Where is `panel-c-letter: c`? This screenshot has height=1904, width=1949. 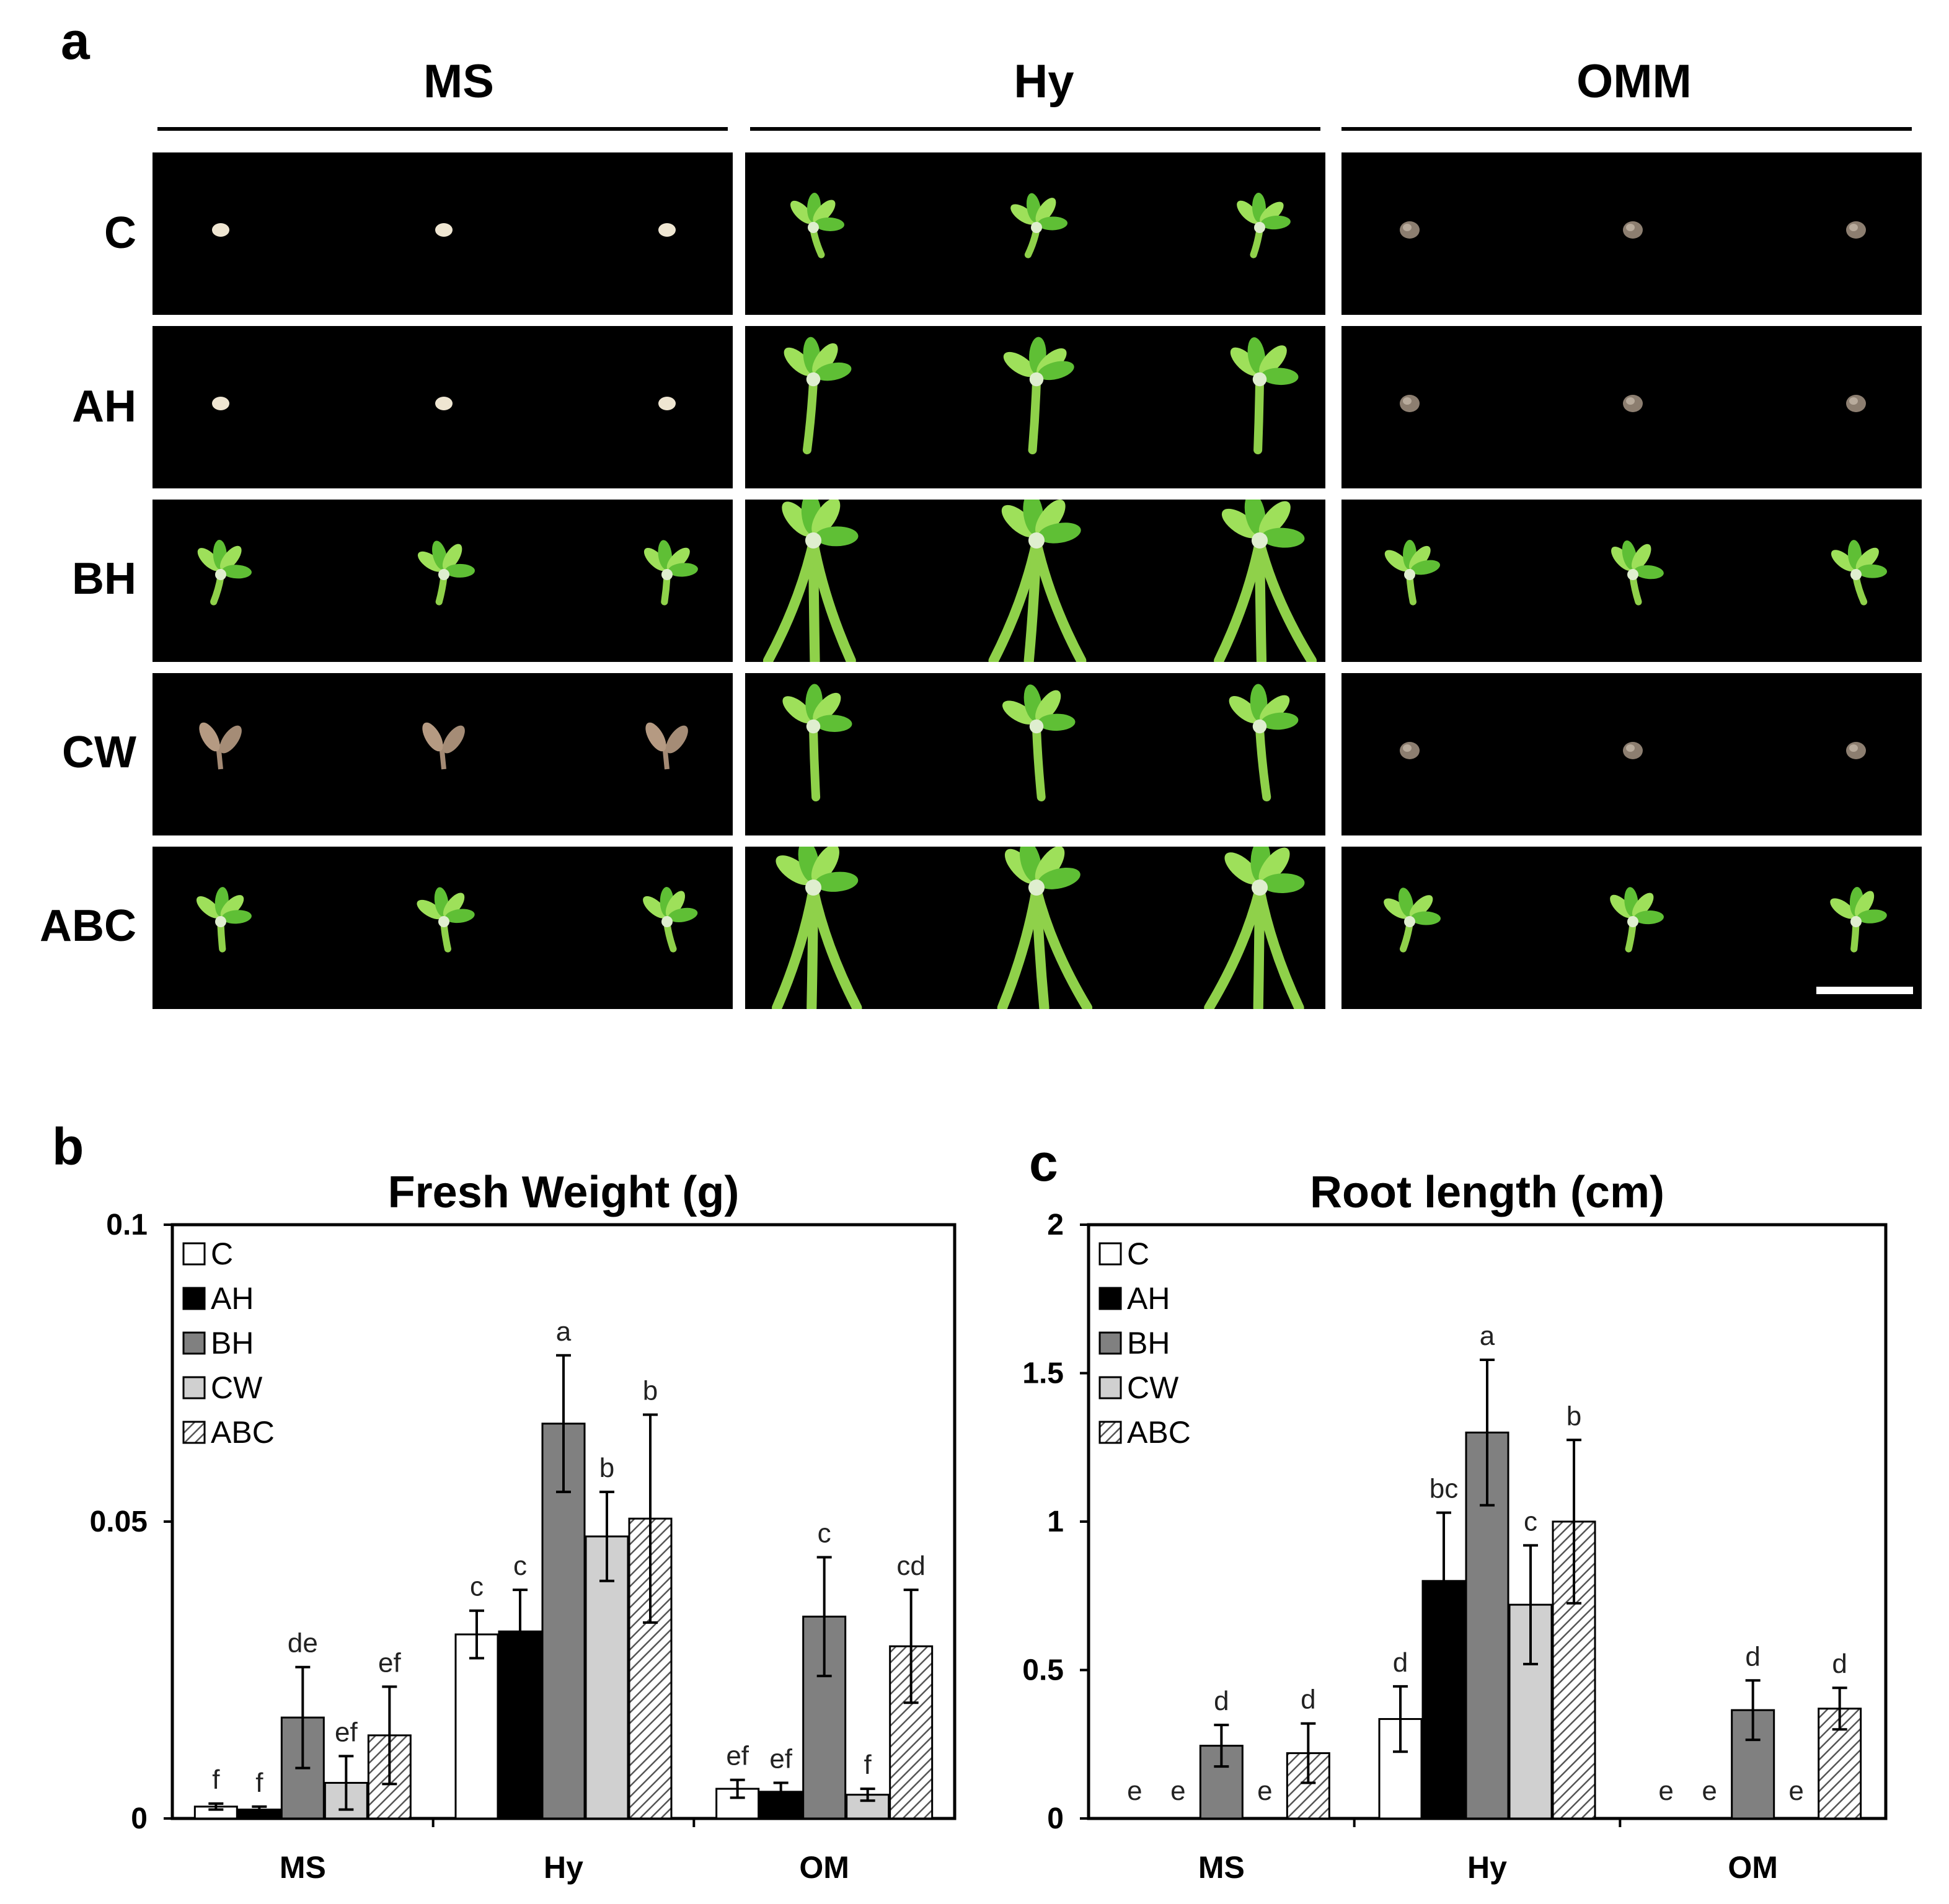 panel-c-letter: c is located at coordinates (1043, 1163).